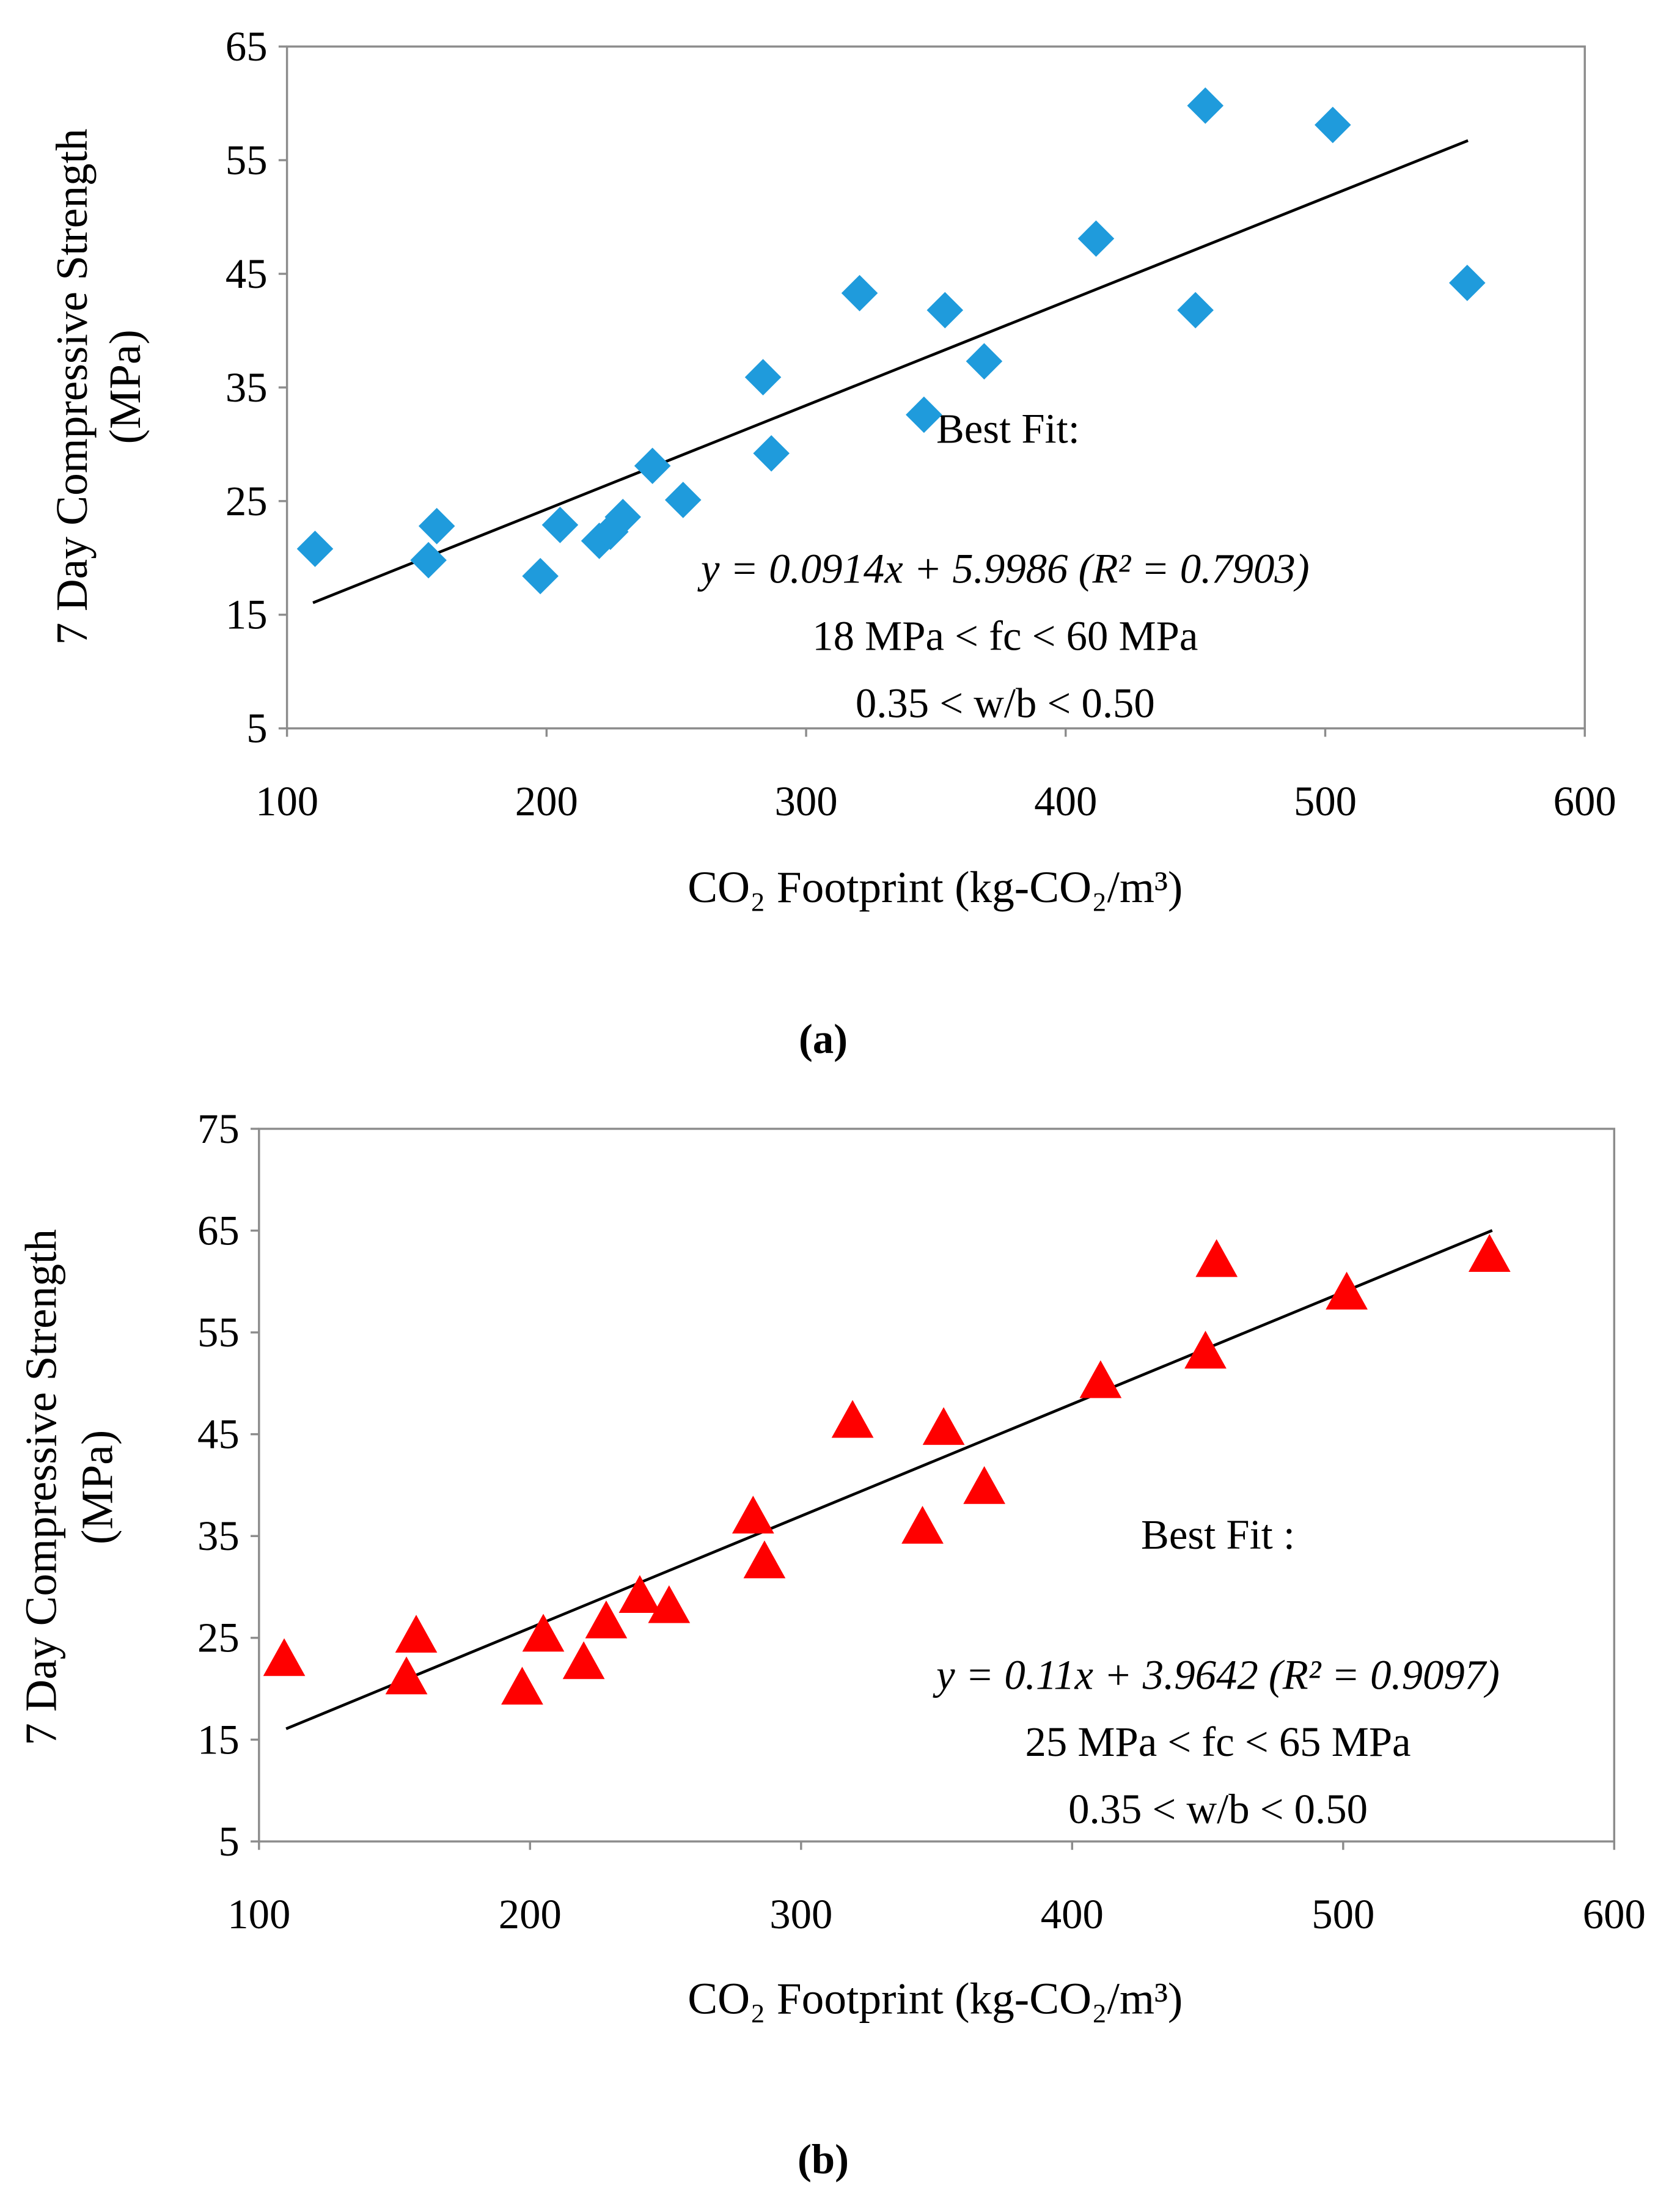 This screenshot has width=1680, height=2210. I want to click on annotation-equation: y = 0.0914x + 5.9986 (R² = 0.7903), so click(1003, 569).